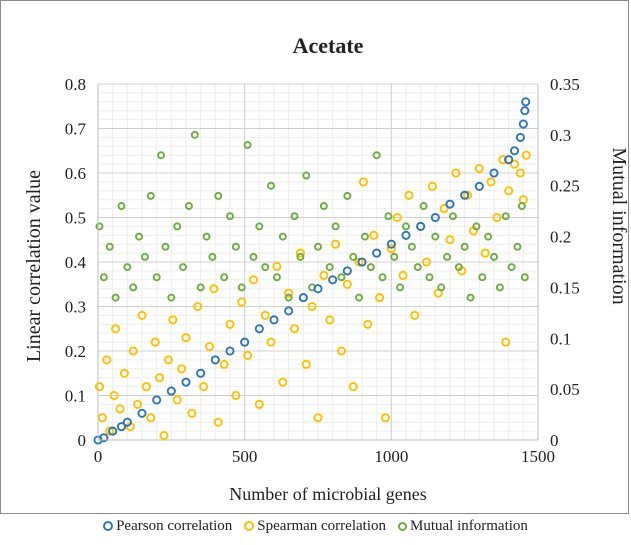  I want to click on y-left-tick-label: 0, so click(82, 440).